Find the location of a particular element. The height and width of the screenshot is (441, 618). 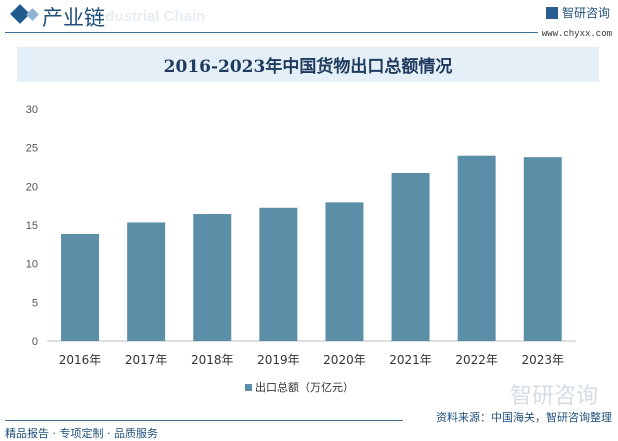

watermark-logo: 智研咨询 is located at coordinates (553, 396).